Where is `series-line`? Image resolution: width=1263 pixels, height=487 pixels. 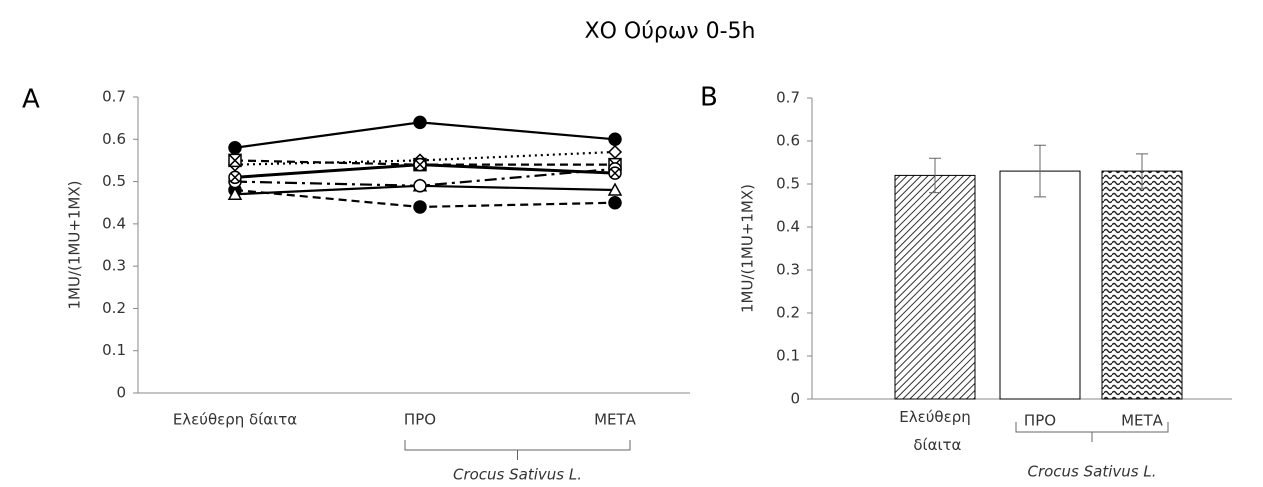
series-line is located at coordinates (425, 158).